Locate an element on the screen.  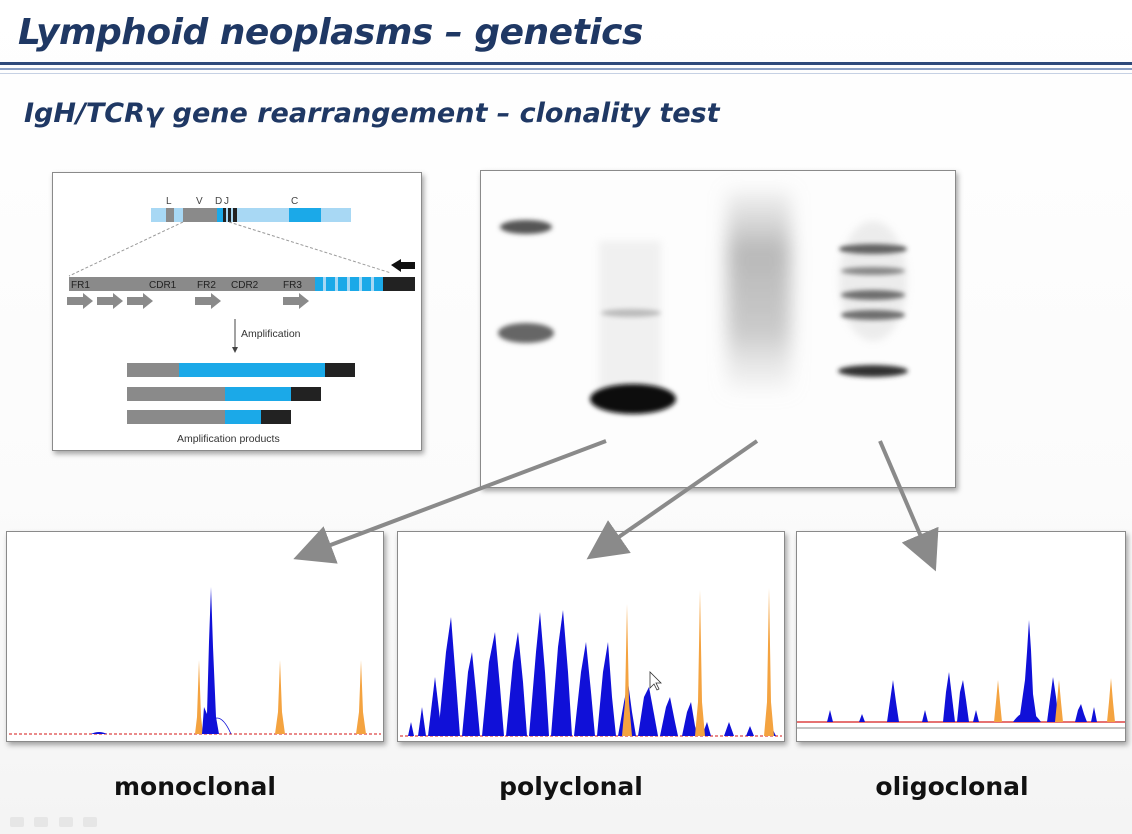
j-segments is located at coordinates (235, 215).